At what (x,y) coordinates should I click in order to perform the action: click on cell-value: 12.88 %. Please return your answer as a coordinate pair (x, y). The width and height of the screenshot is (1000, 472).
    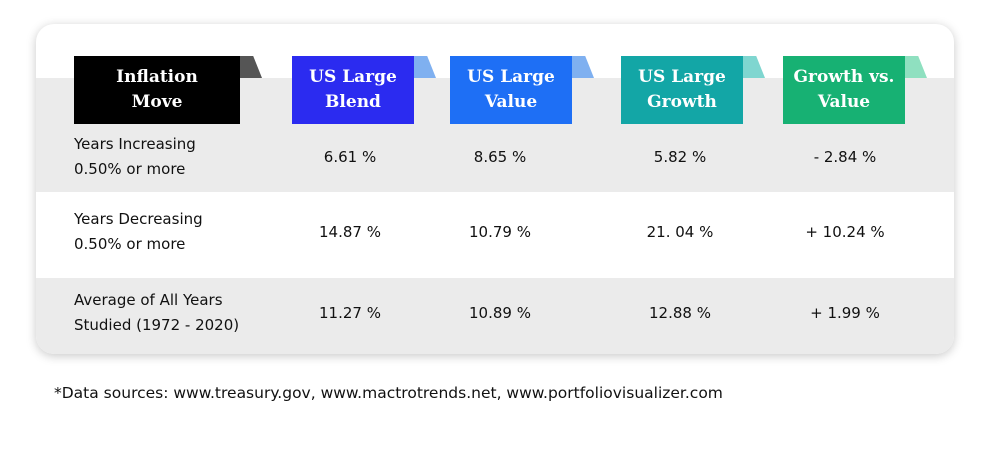
    Looking at the image, I should click on (680, 313).